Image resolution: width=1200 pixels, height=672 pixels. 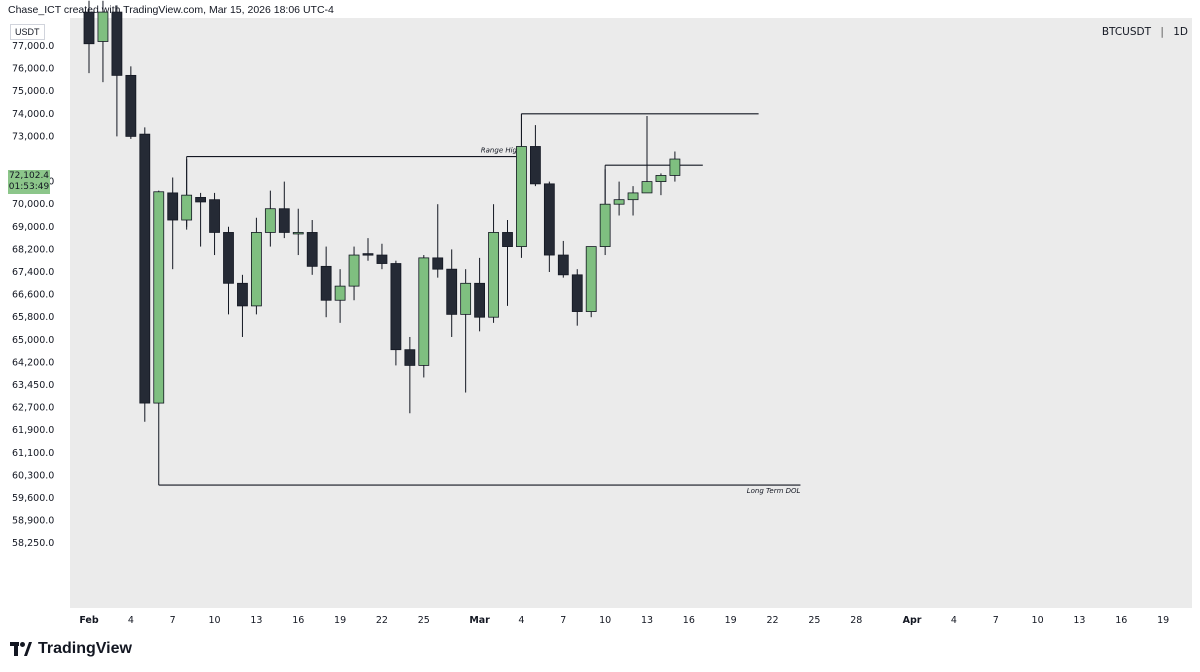 I want to click on interval-label: 1D, so click(x=1180, y=32).